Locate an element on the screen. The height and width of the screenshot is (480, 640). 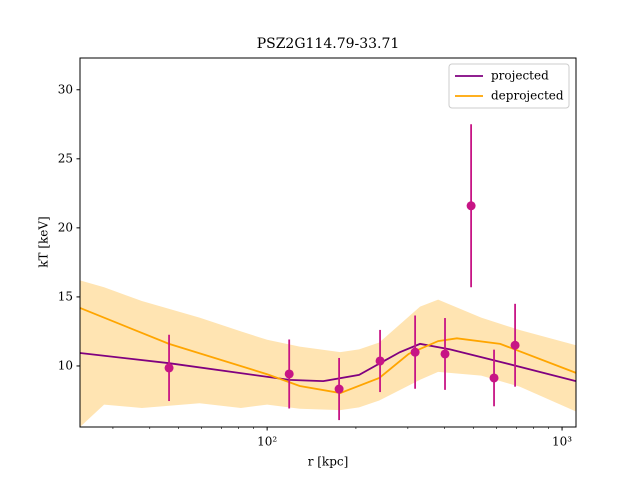
y-tick-label: 10 is located at coordinates (65, 365).